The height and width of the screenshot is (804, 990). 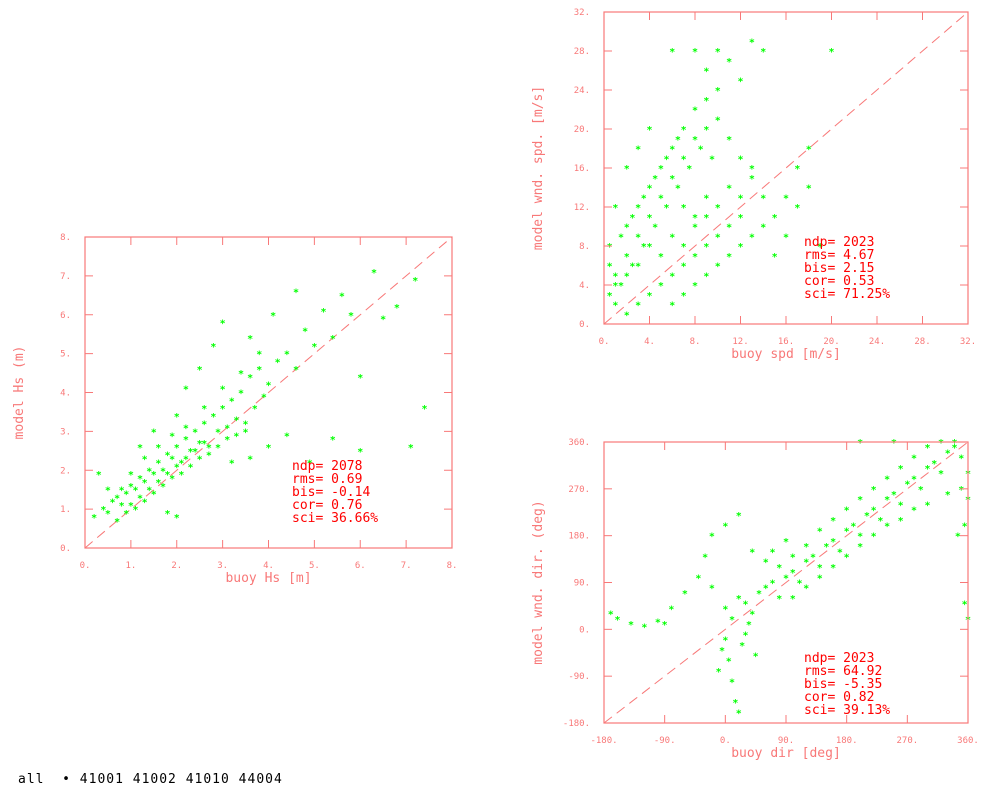 I want to click on x-tick-label: 6., so click(x=360, y=566).